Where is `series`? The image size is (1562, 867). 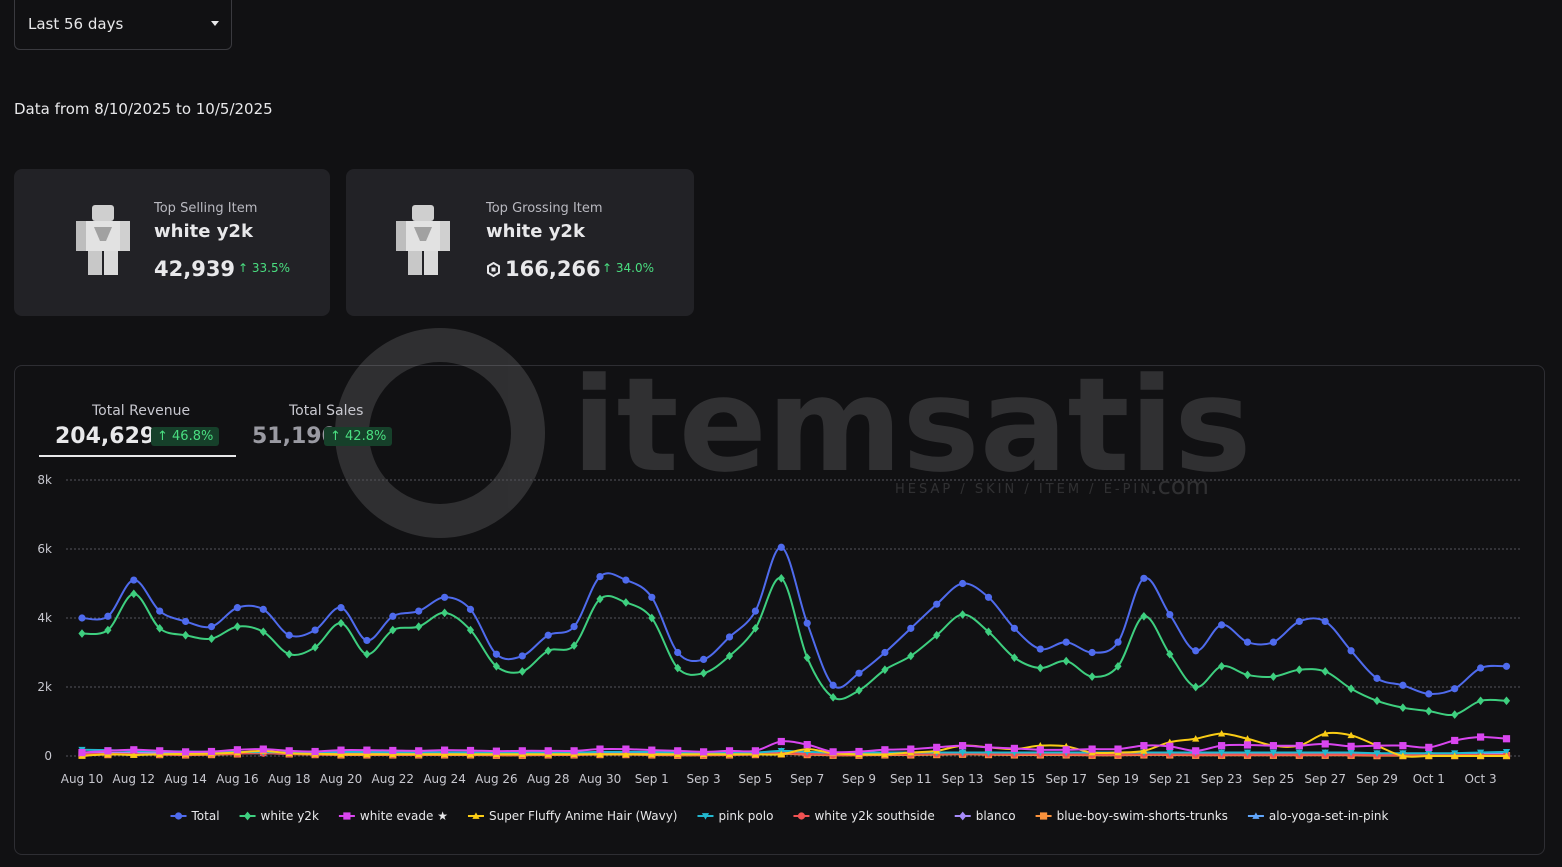
series is located at coordinates (794, 745).